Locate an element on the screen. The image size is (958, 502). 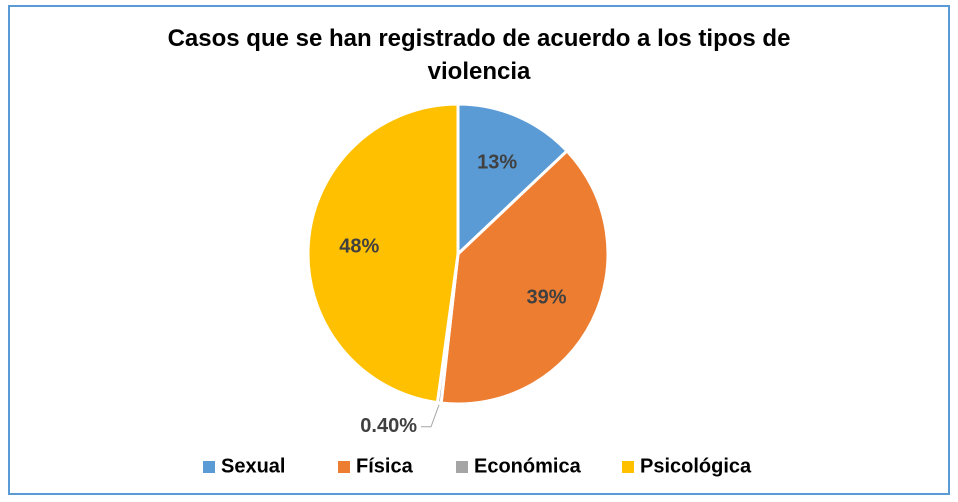
legend-label: Física is located at coordinates (385, 466).